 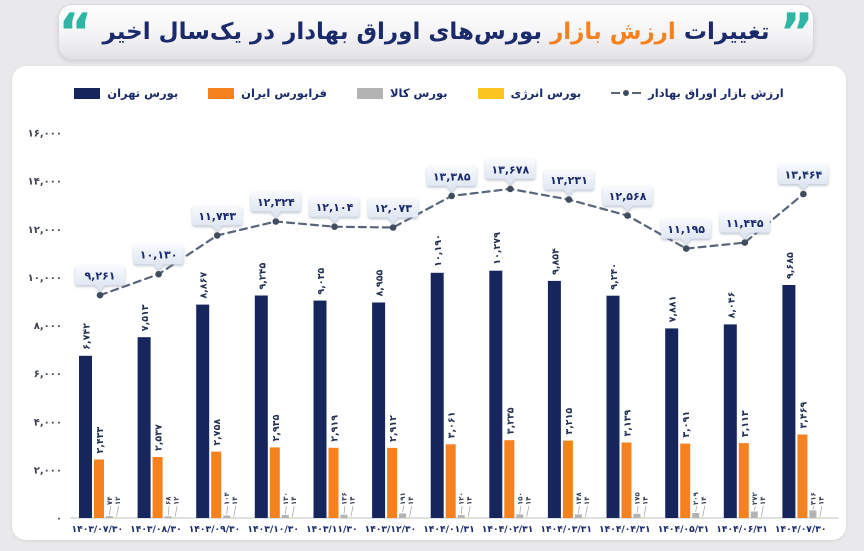 What do you see at coordinates (227, 498) in the screenshot?
I see `small-bar-label: ۱۰۴` at bounding box center [227, 498].